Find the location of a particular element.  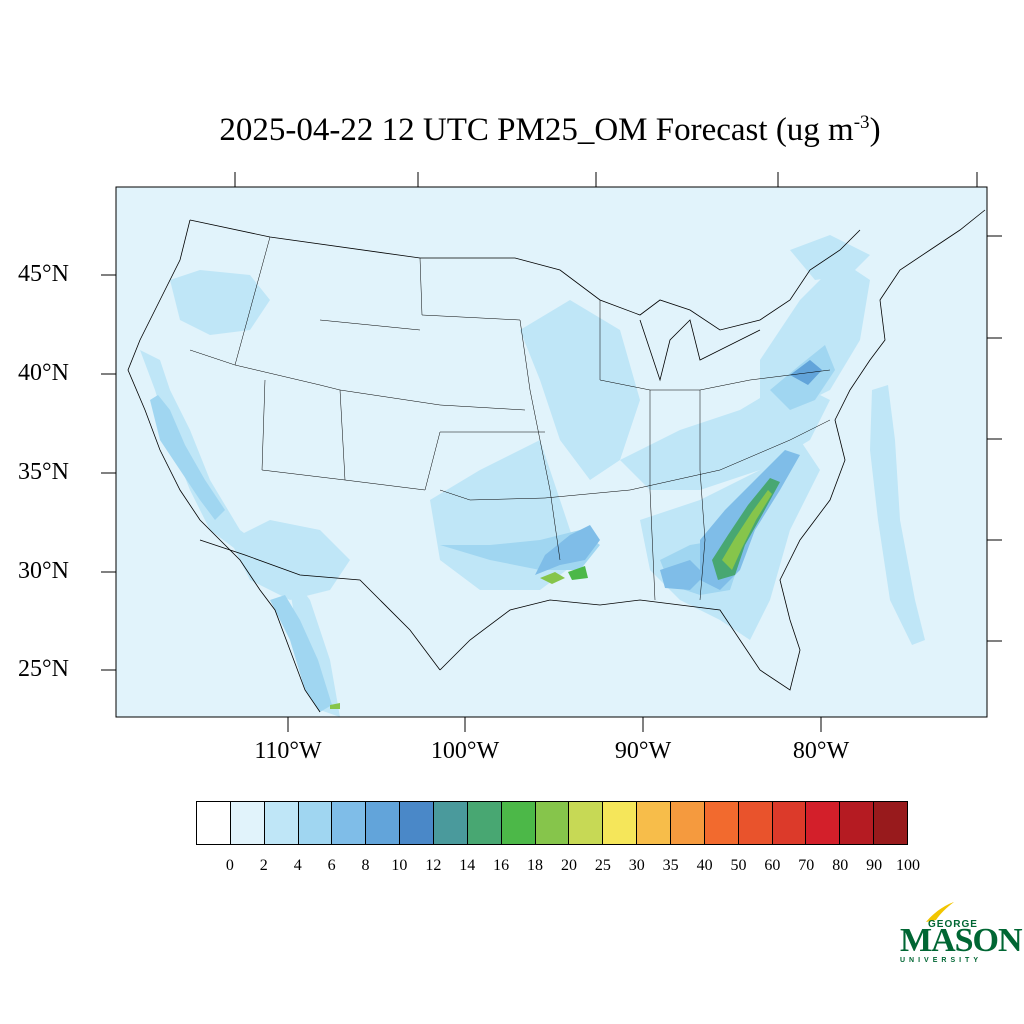

field-mexico-hotspot is located at coordinates (335, 706).